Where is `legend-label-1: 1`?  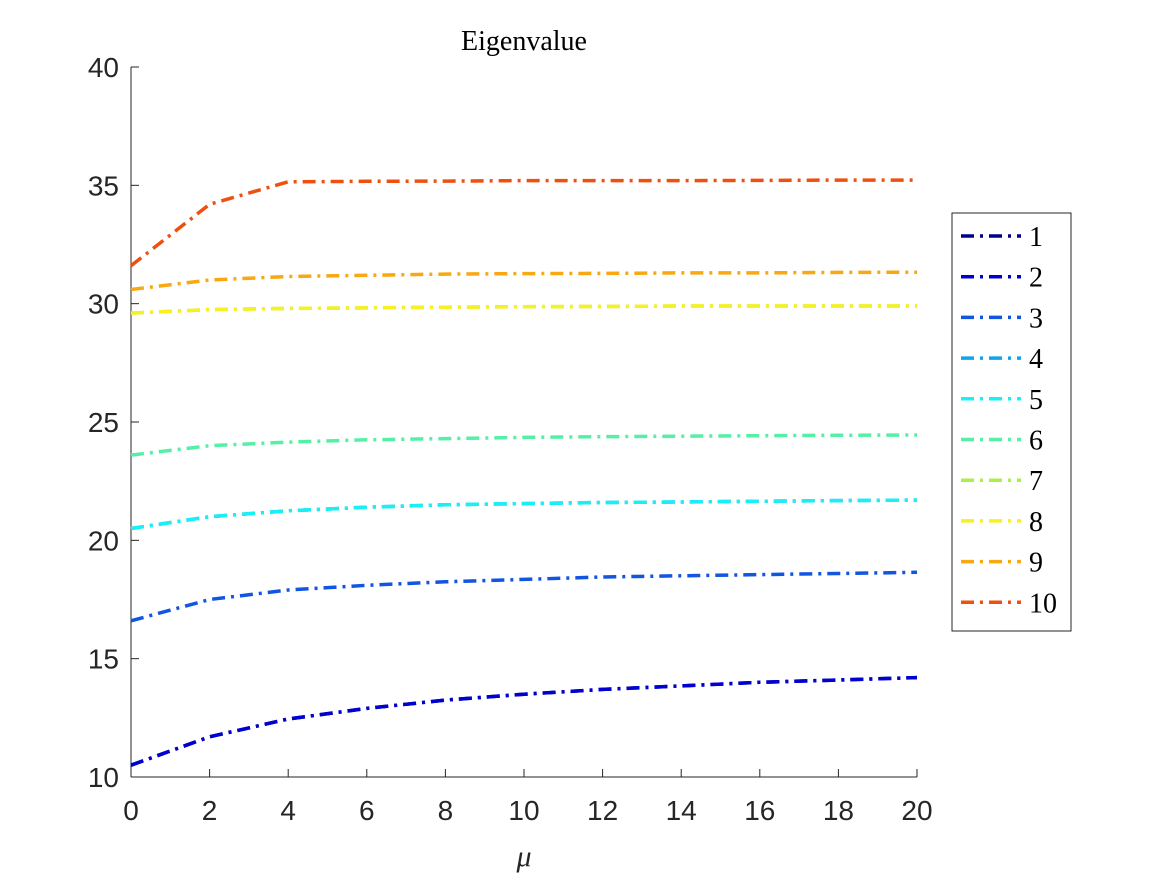
legend-label-1: 1 is located at coordinates (1036, 237).